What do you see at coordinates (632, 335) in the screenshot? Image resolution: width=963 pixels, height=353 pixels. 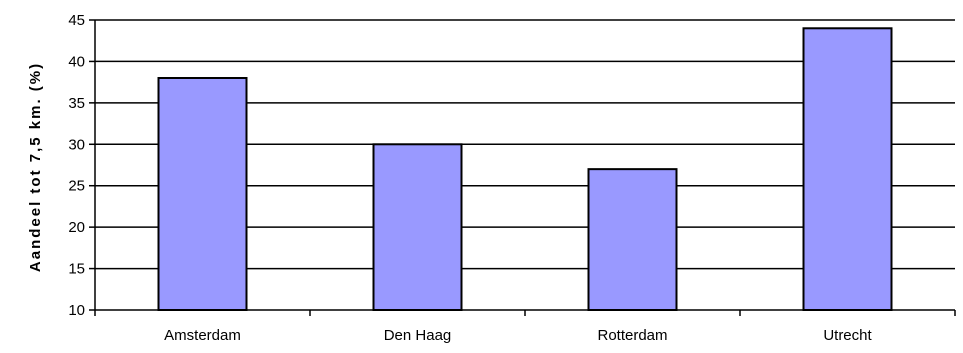 I see `x-tick-label-rotterdam: Rotterdam` at bounding box center [632, 335].